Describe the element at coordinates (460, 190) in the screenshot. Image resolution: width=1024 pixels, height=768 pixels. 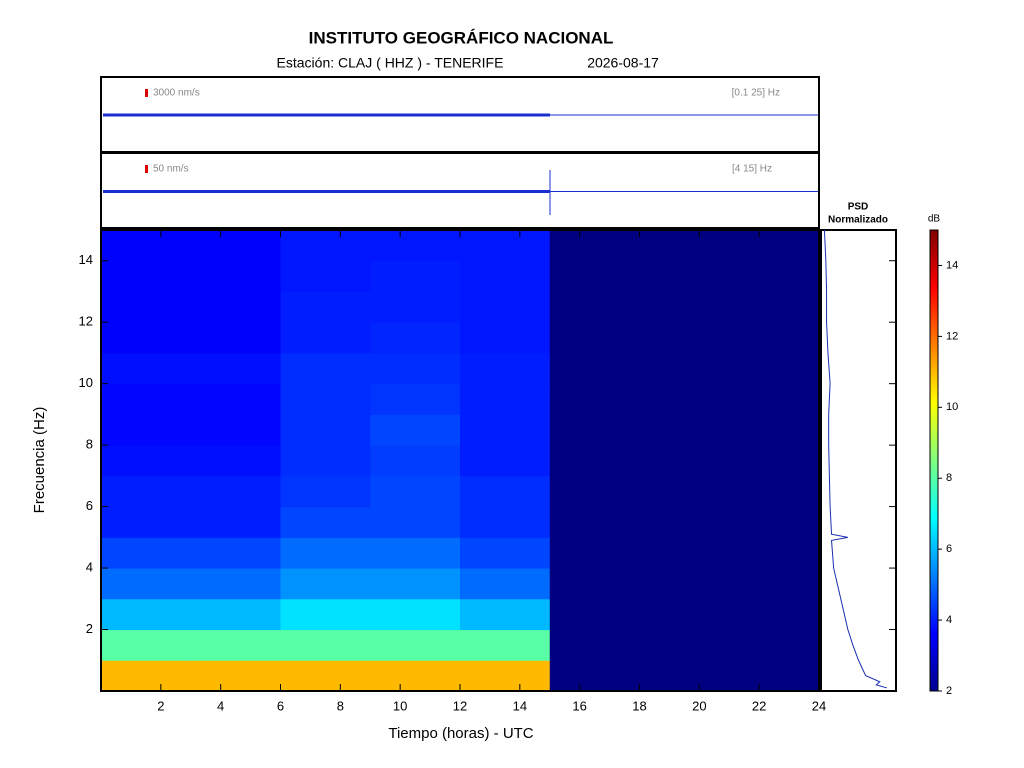
I see `trace-panel` at that location.